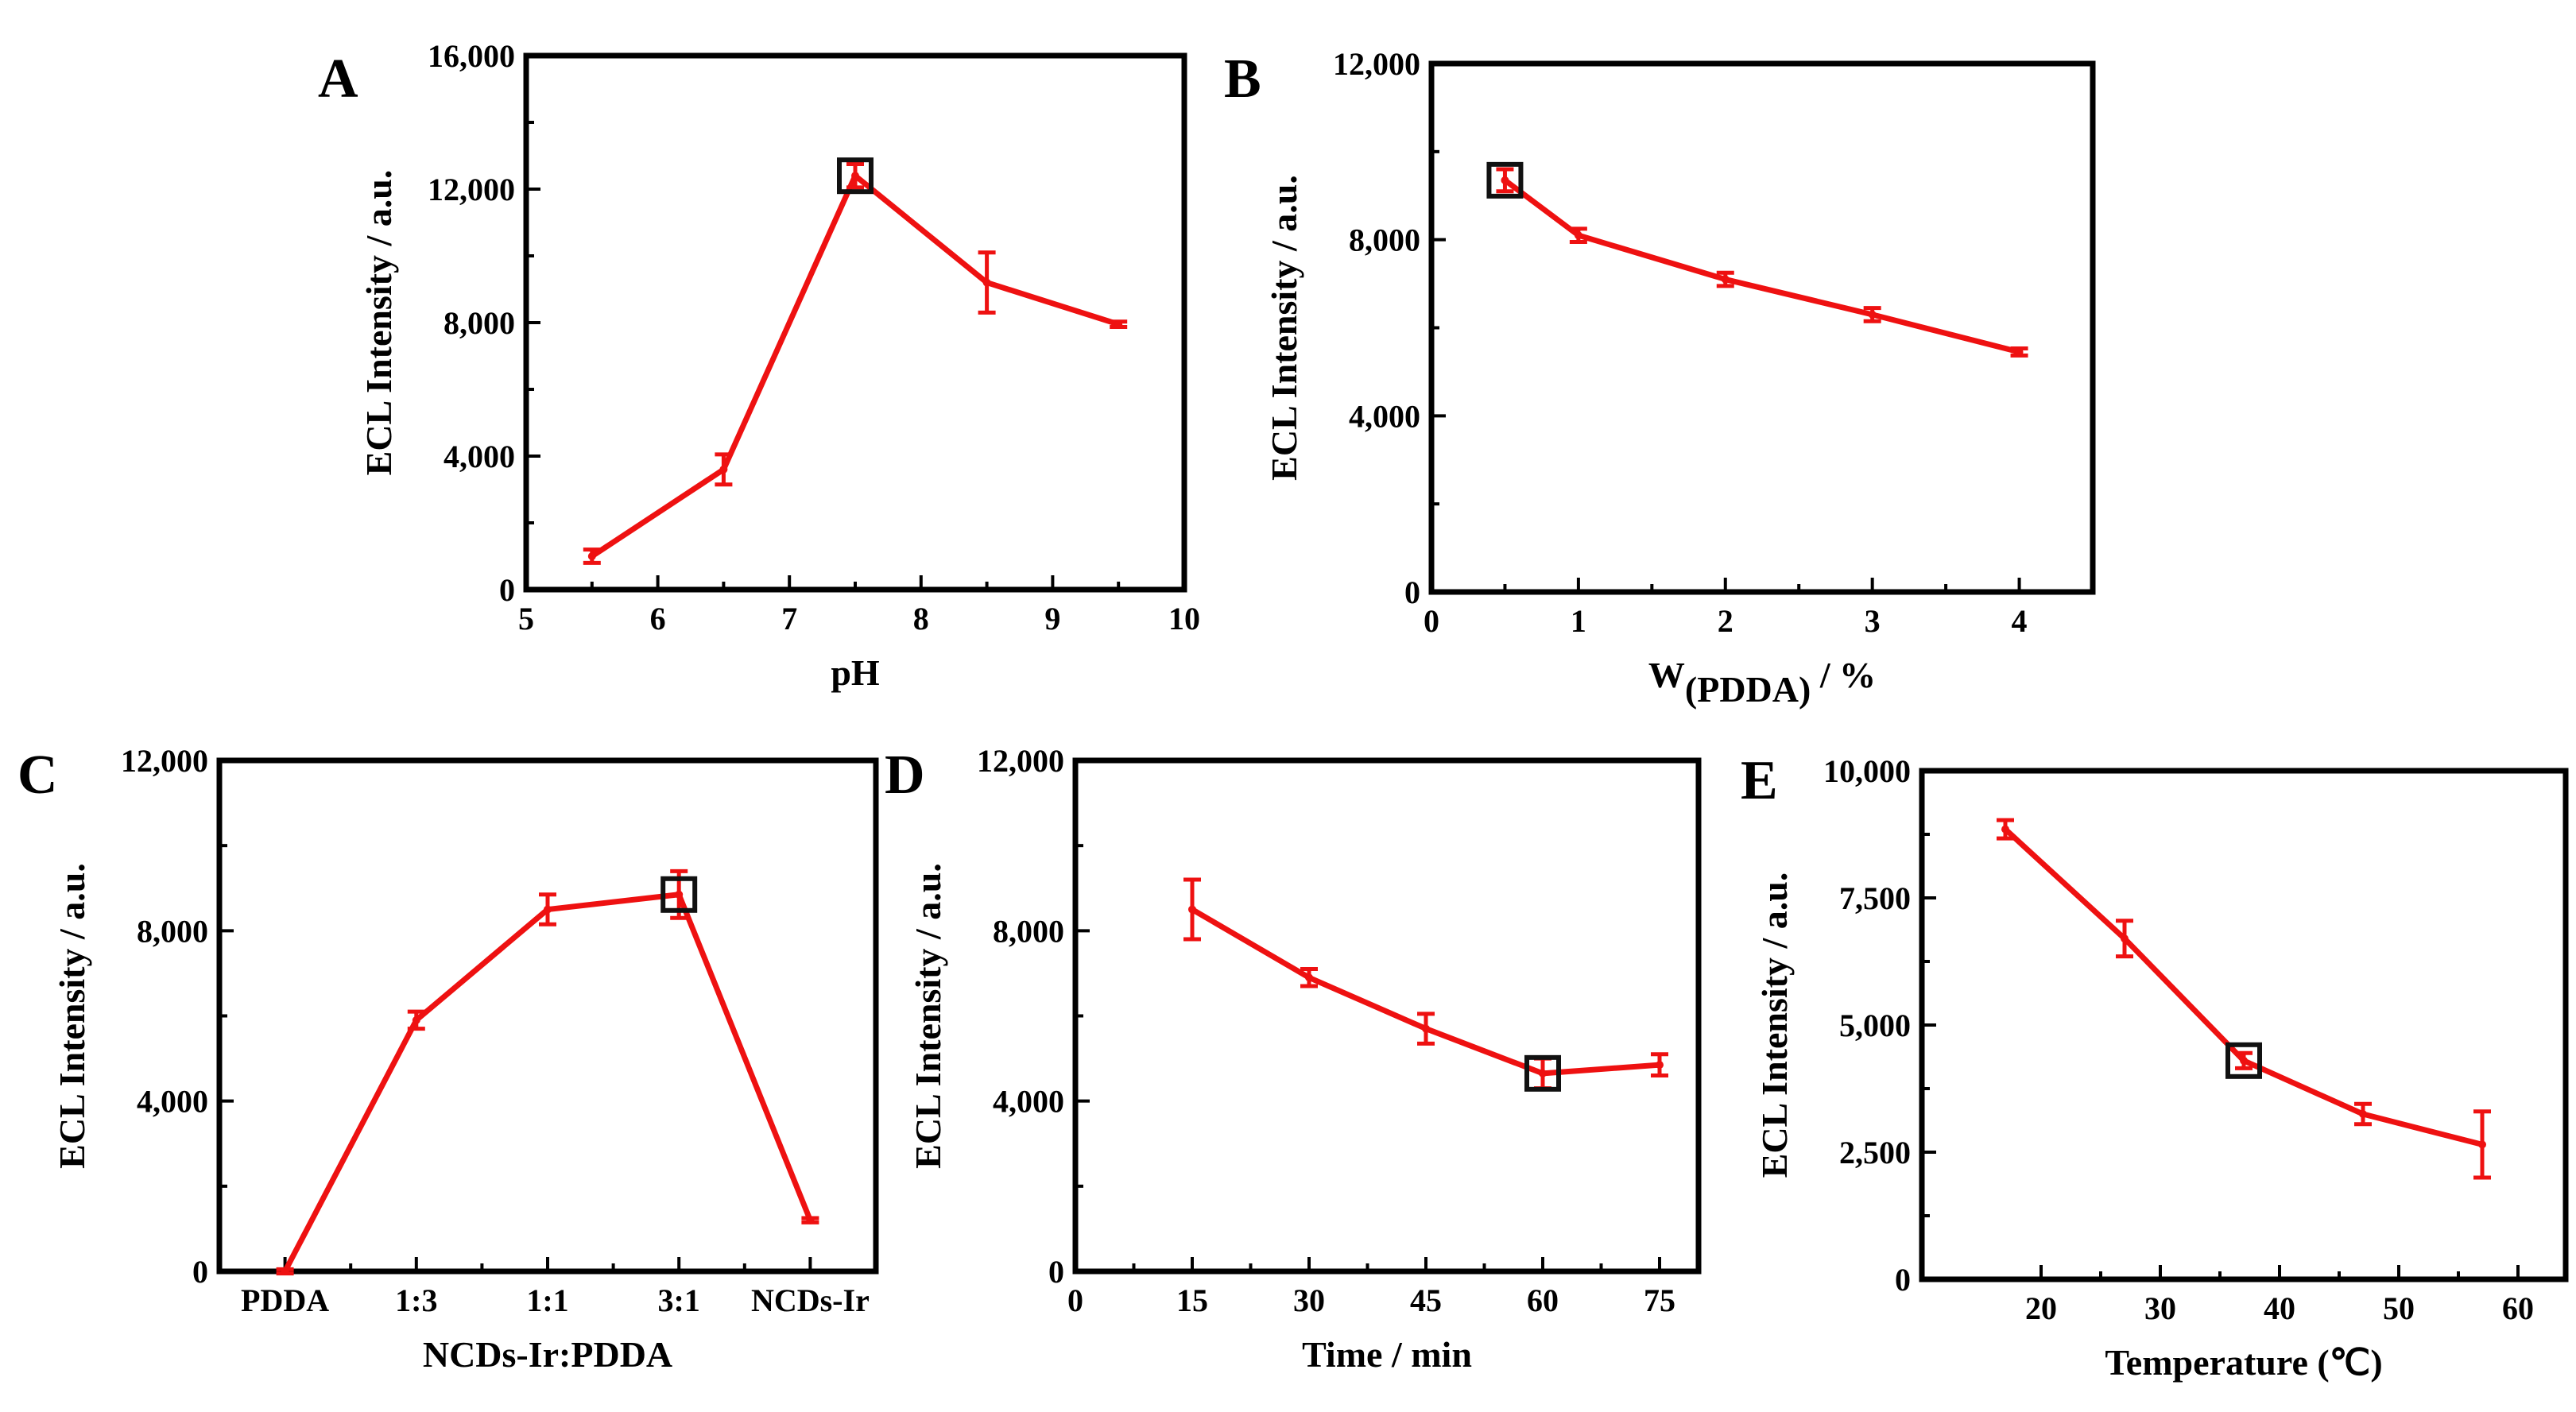 This screenshot has height=1412, width=2576. I want to click on x-tick-label: 2, so click(1725, 621).